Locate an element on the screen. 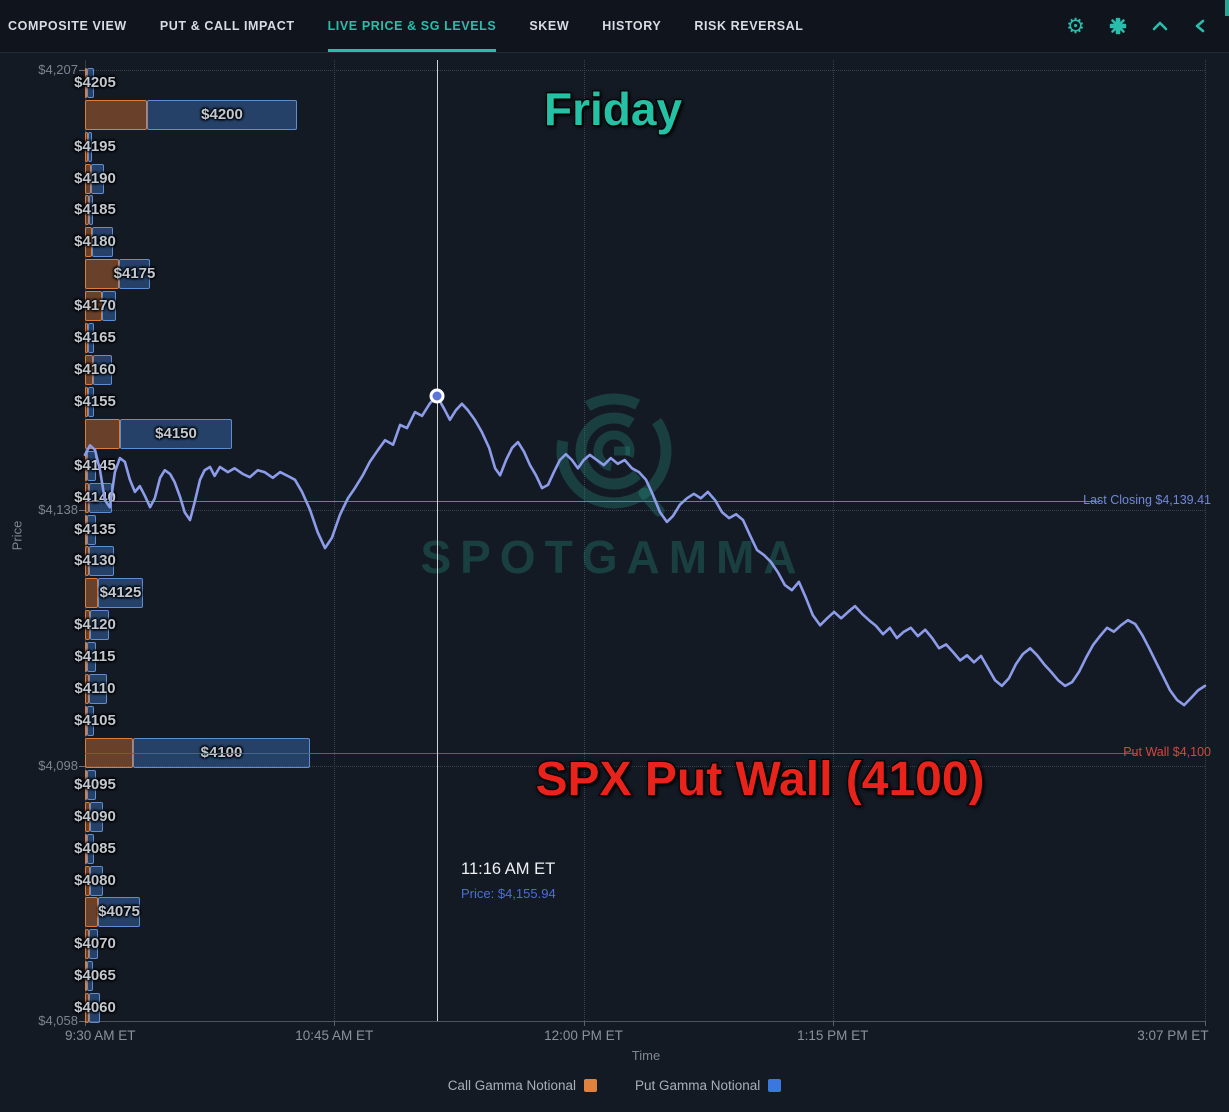 The image size is (1229, 1112). strike-label: $4125 is located at coordinates (120, 593).